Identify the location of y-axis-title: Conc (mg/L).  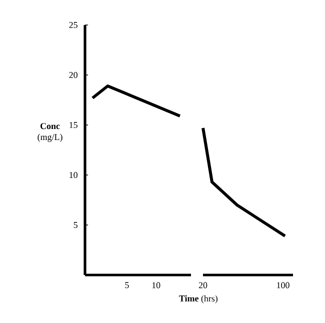
(50, 132).